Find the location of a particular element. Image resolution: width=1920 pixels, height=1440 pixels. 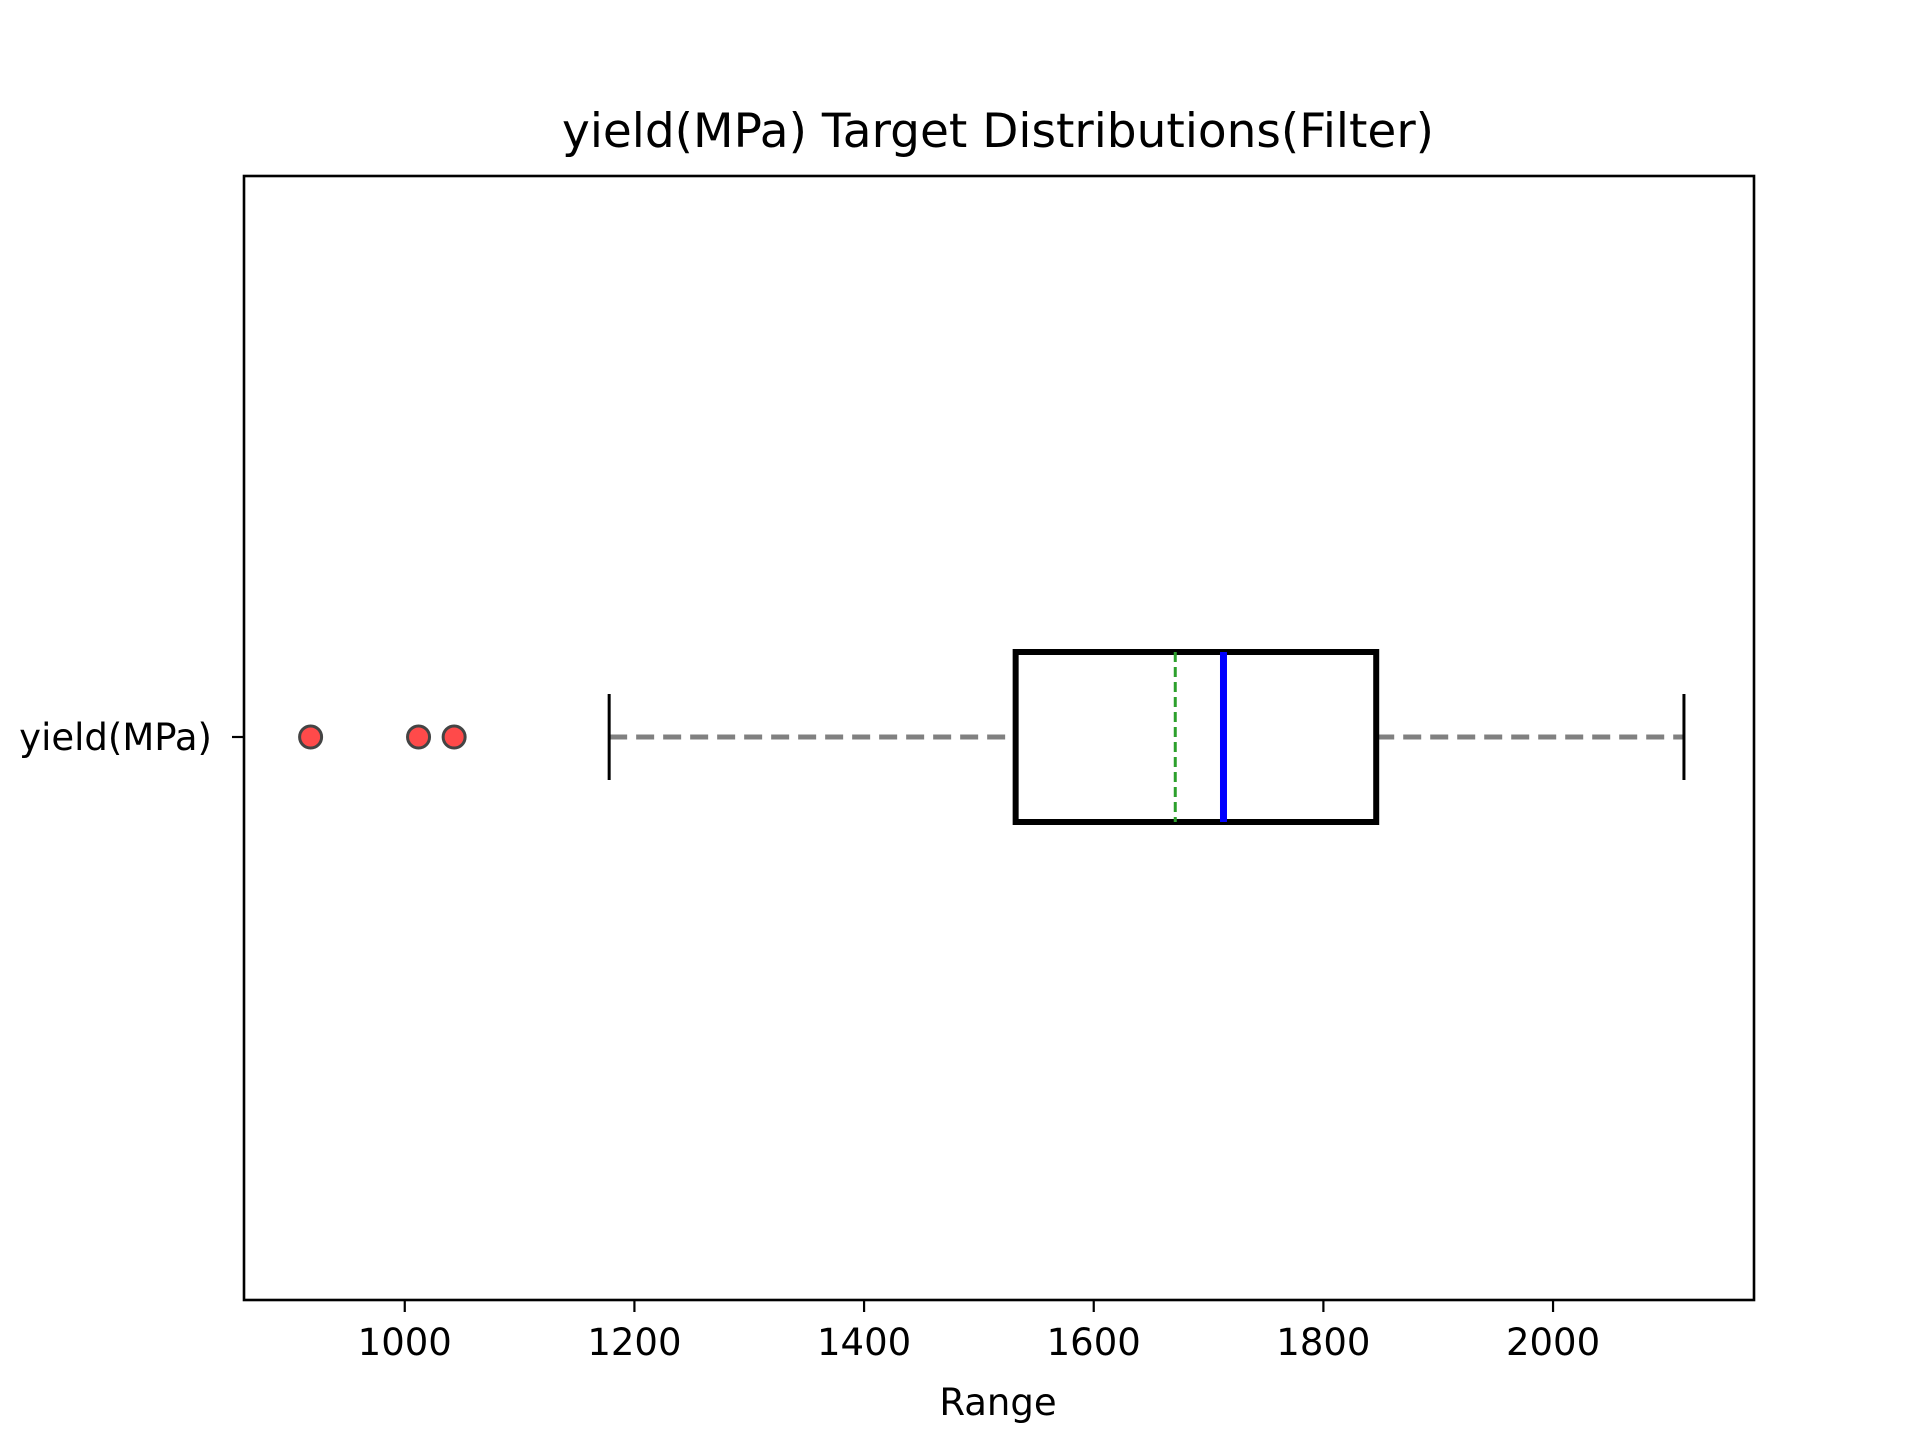

interquartile-box is located at coordinates (1196, 737).